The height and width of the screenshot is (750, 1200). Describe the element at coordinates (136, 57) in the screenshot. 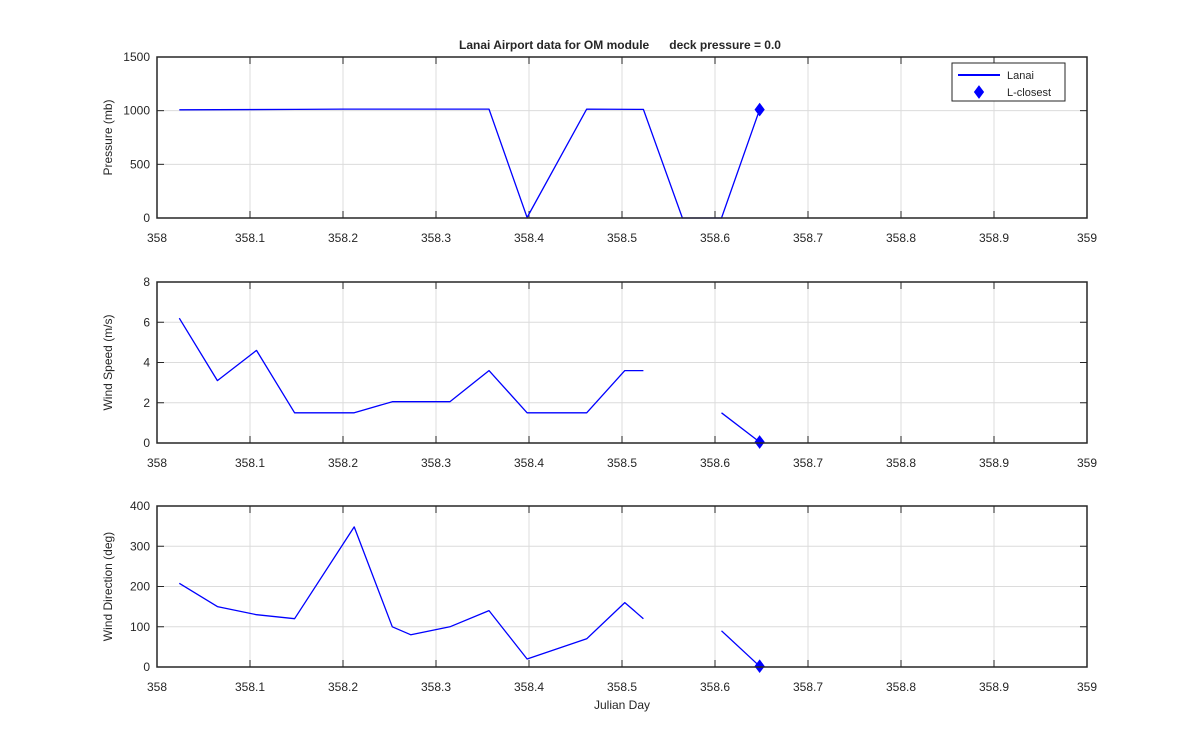

I see `pressure-ytick-label: 1500` at that location.